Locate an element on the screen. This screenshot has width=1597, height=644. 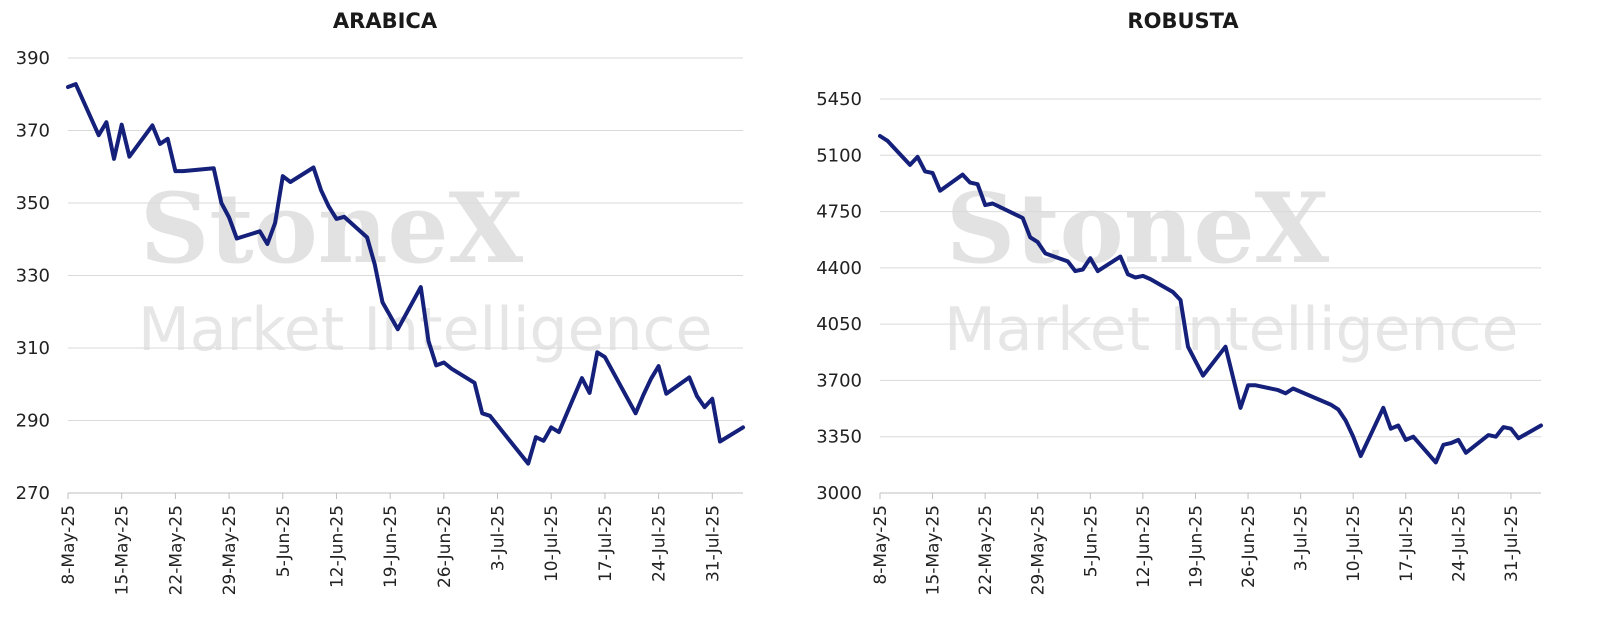
robusta-chart-title: ROBUSTA is located at coordinates (1183, 21).